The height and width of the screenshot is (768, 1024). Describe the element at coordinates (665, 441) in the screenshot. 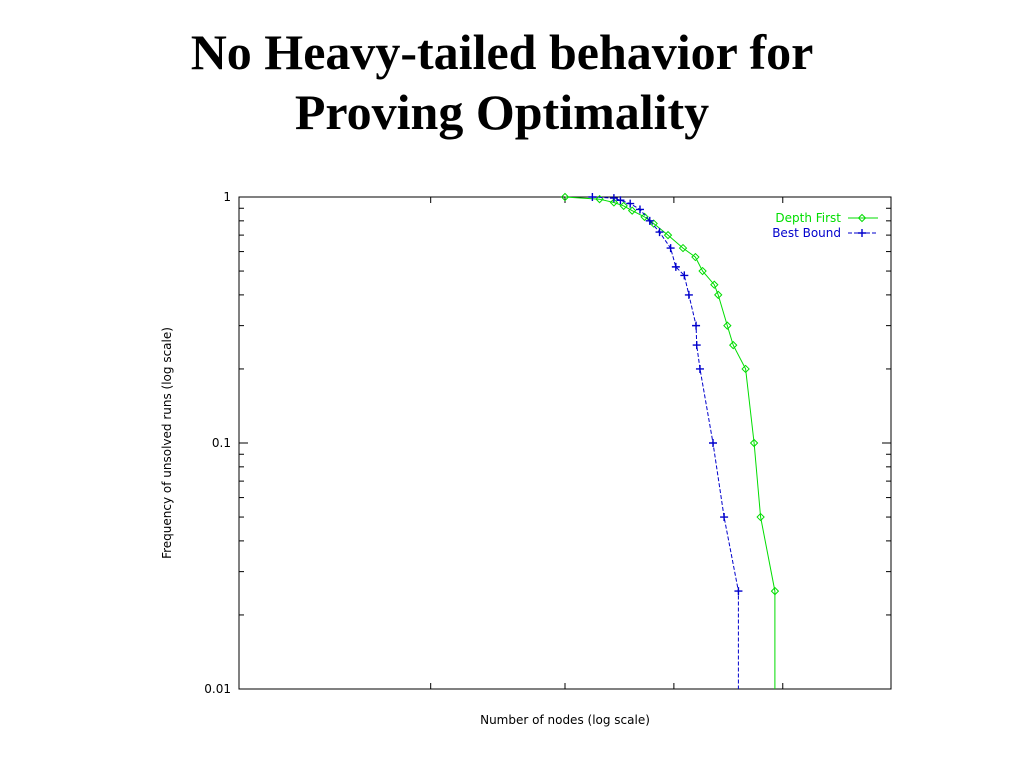

I see `series-best-bound` at that location.